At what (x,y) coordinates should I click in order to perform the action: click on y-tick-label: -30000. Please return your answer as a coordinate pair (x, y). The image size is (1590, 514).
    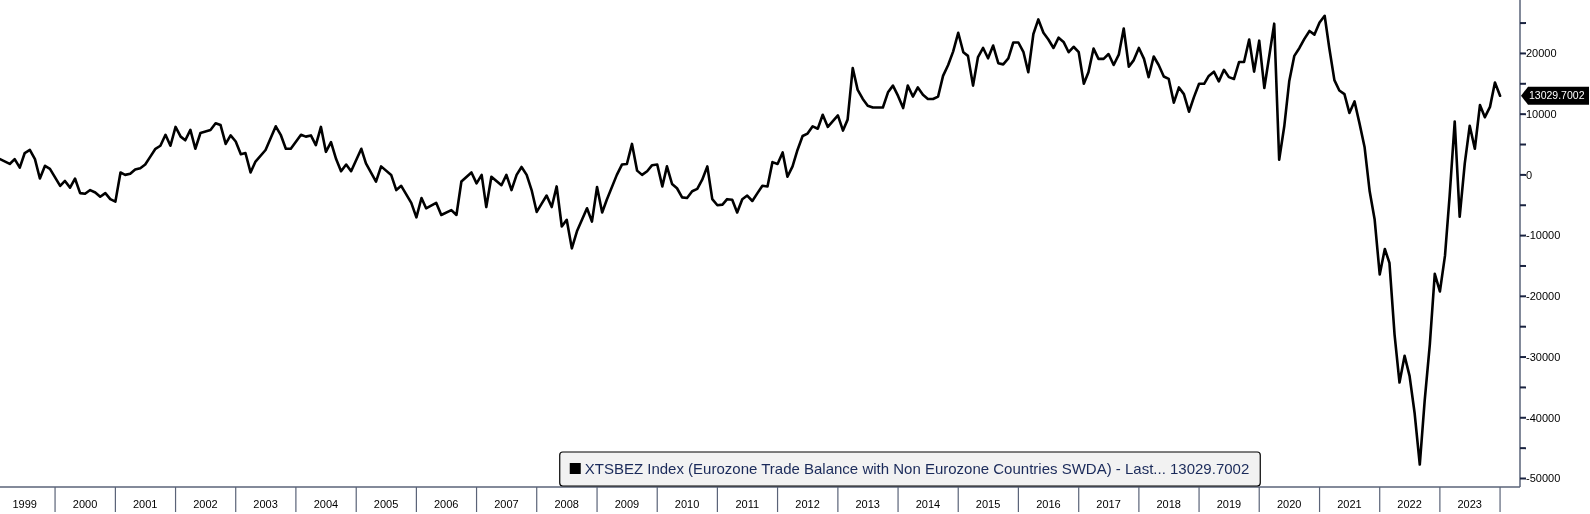
    Looking at the image, I should click on (1543, 356).